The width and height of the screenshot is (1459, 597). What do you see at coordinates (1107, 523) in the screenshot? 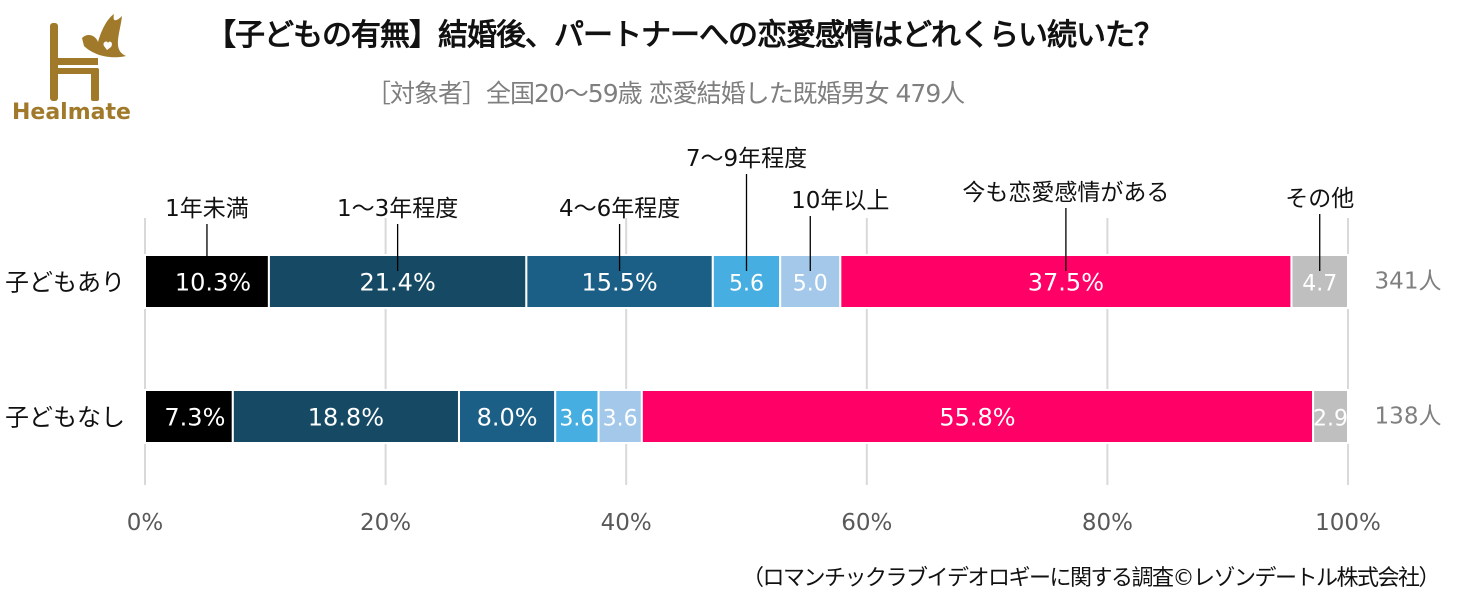
I see `x-tick-label: 80%` at bounding box center [1107, 523].